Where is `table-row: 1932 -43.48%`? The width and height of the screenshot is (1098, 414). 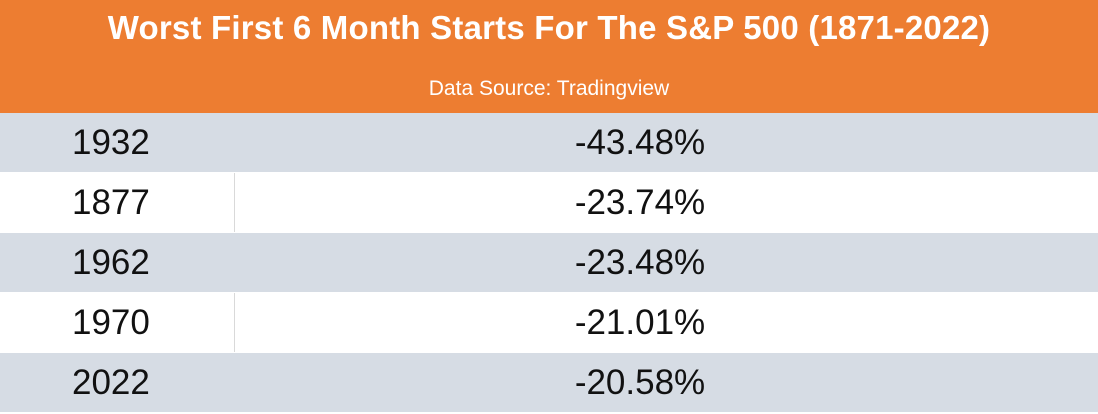
table-row: 1932 -43.48% is located at coordinates (549, 143).